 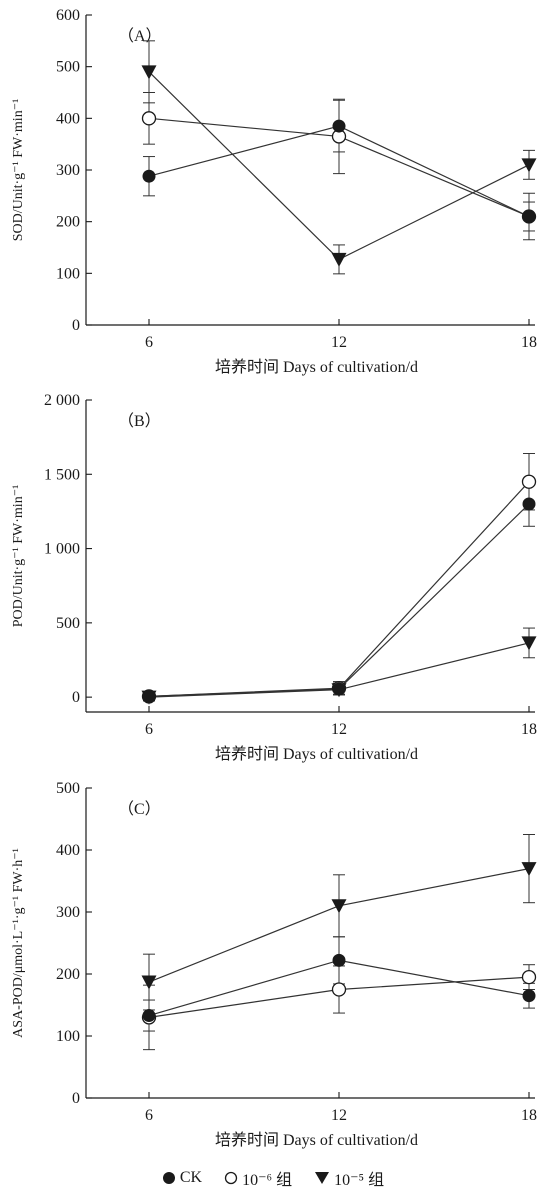 I want to click on x-tick-label-a-2: 18, so click(x=529, y=342).